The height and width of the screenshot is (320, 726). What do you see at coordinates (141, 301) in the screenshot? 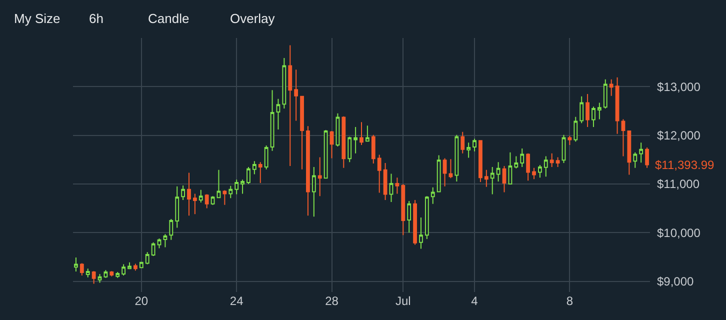
I see `x-tick-label: 20` at bounding box center [141, 301].